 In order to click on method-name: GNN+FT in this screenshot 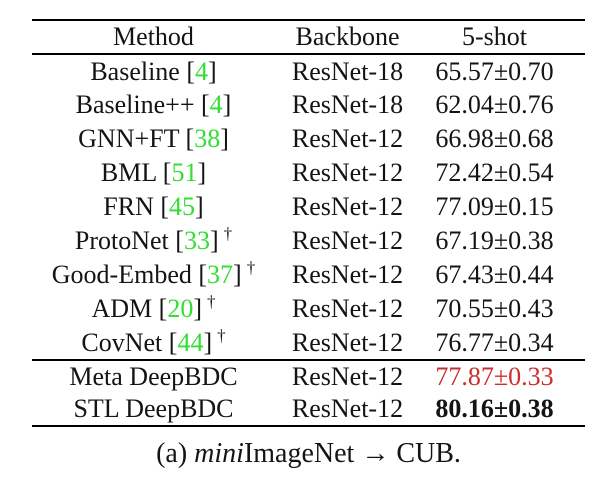, I will do `click(129, 138)`.